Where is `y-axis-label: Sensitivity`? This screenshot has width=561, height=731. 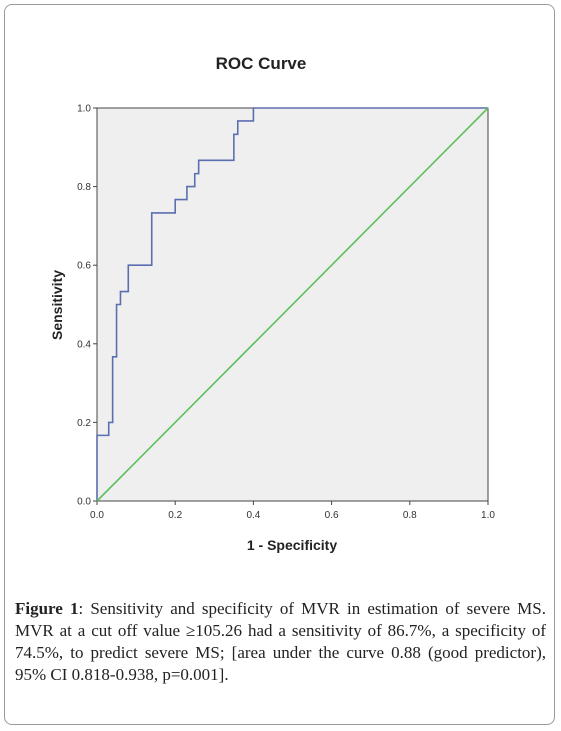
y-axis-label: Sensitivity is located at coordinates (57, 305).